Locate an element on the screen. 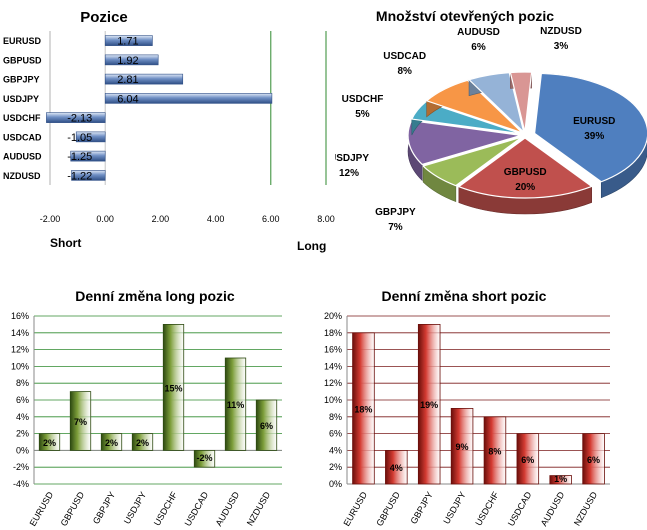  x-tick-label: GBPJPY is located at coordinates (422, 508).